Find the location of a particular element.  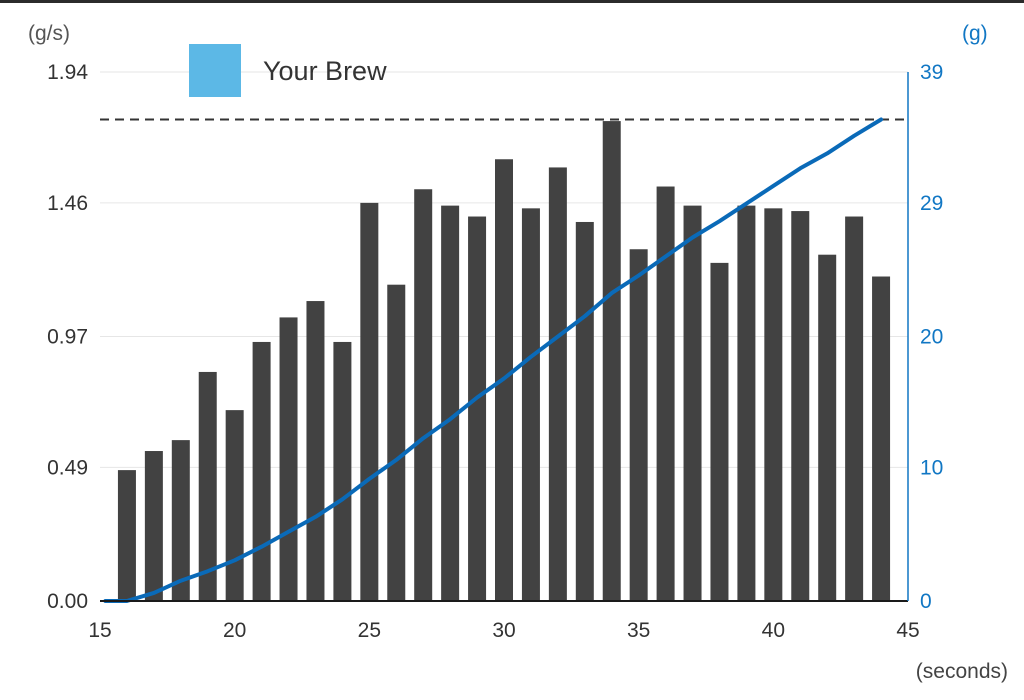

left-tick-0.97: 0.97 is located at coordinates (67, 337).